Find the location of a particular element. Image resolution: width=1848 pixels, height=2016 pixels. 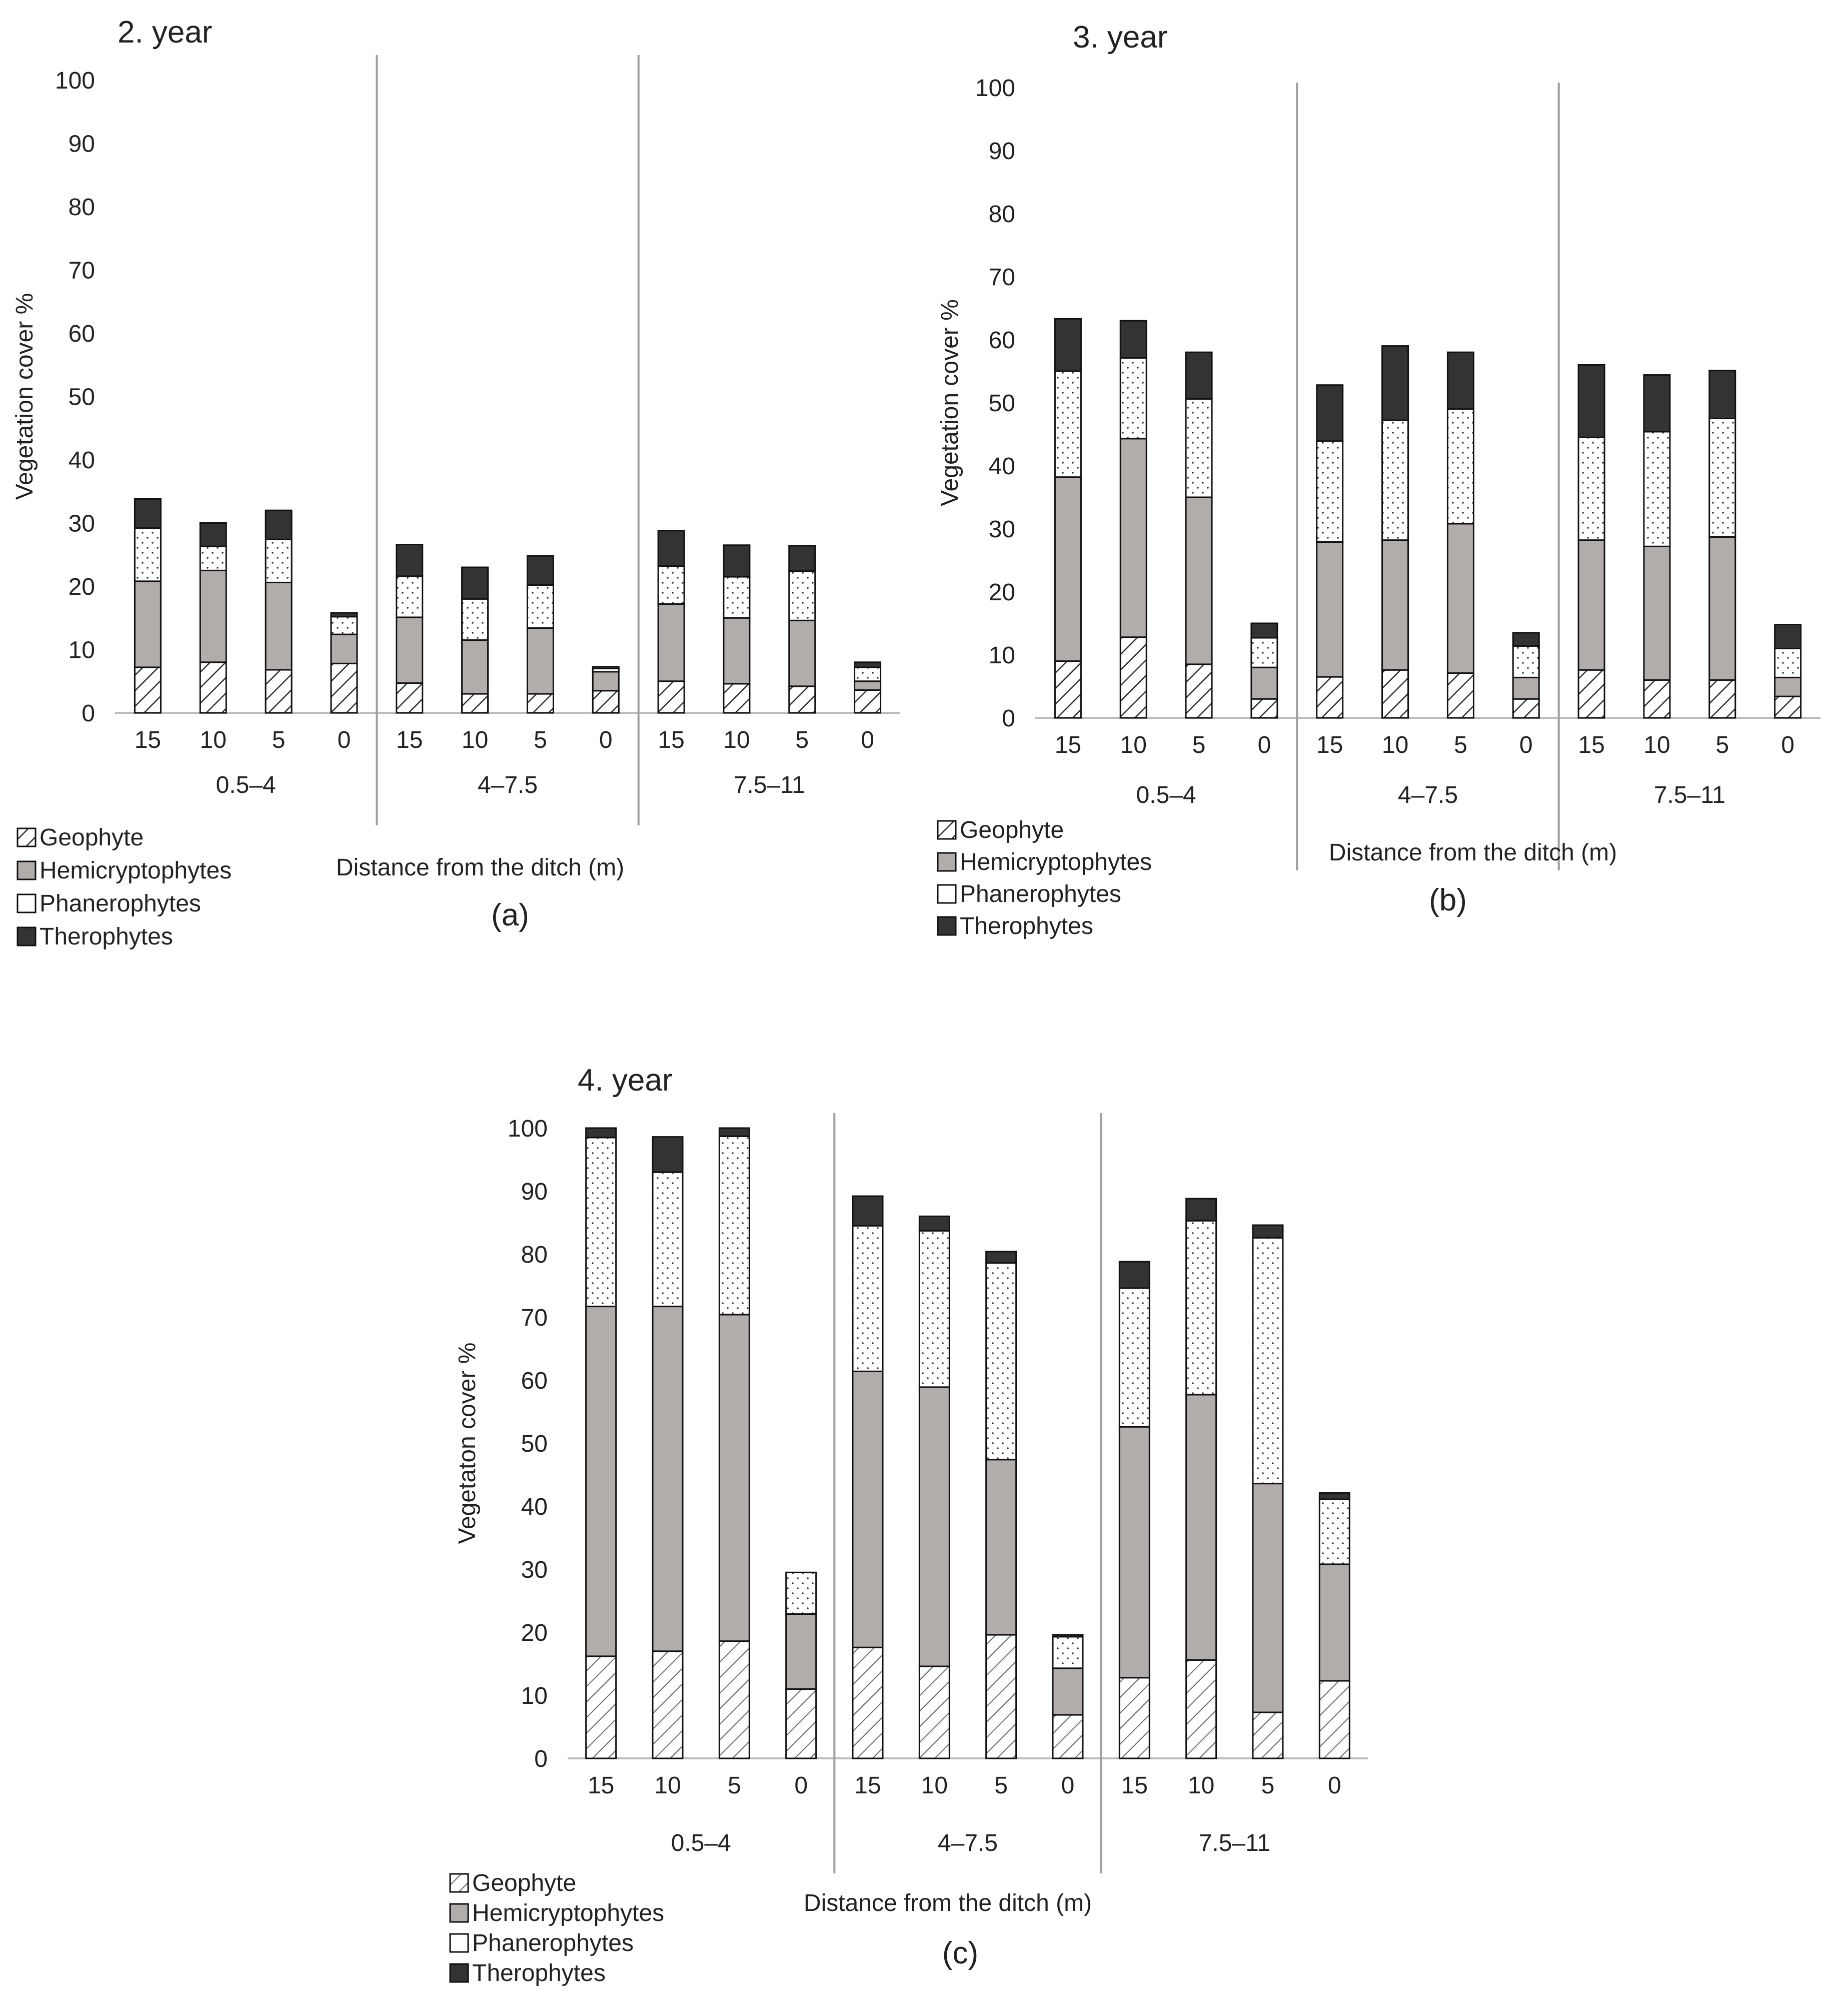

bar-b-geophyte-g0-c15 is located at coordinates (1068, 689).